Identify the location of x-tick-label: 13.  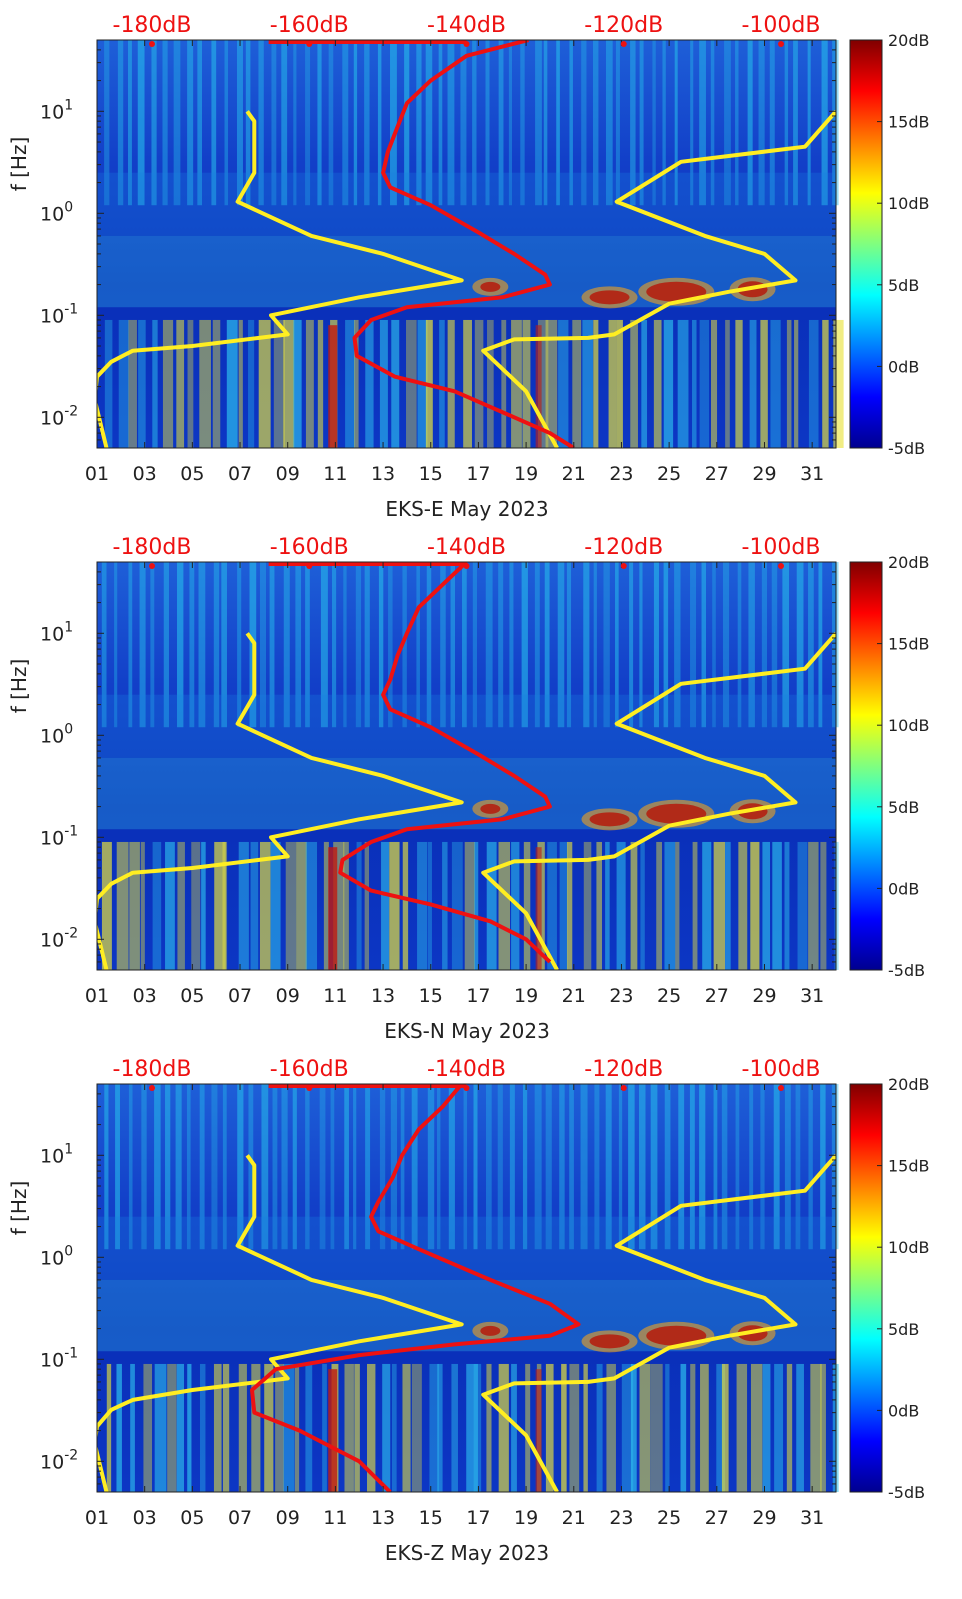
(383, 1518).